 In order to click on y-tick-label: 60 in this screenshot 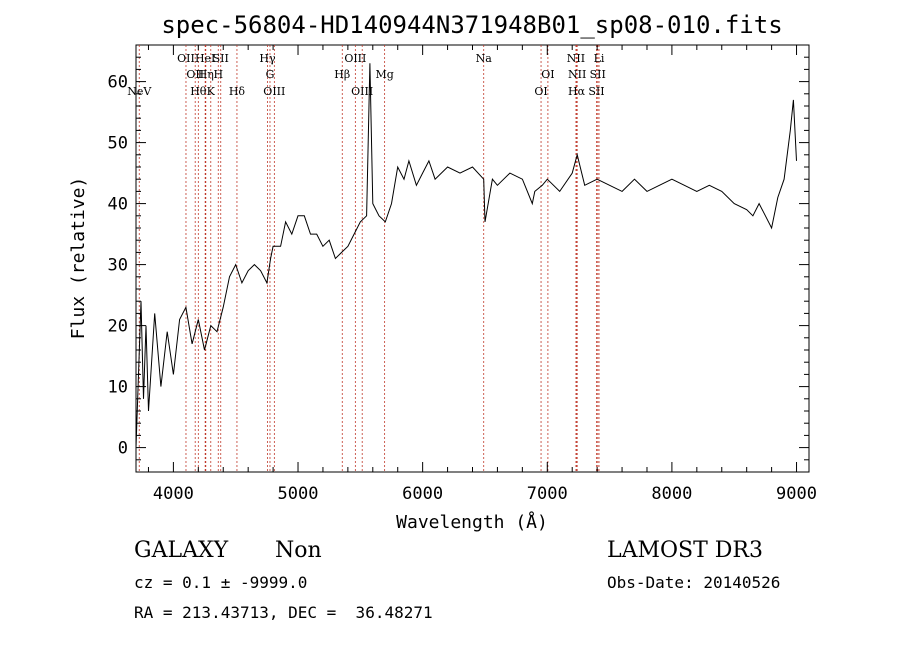, I will do `click(118, 83)`.